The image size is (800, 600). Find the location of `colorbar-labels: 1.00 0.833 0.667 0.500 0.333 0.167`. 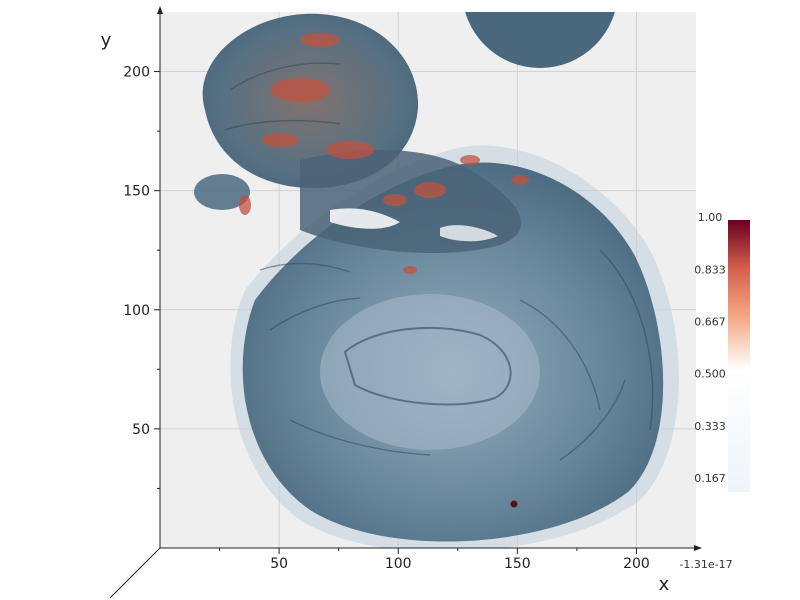

colorbar-labels: 1.00 0.833 0.667 0.500 0.333 0.167 is located at coordinates (710, 348).